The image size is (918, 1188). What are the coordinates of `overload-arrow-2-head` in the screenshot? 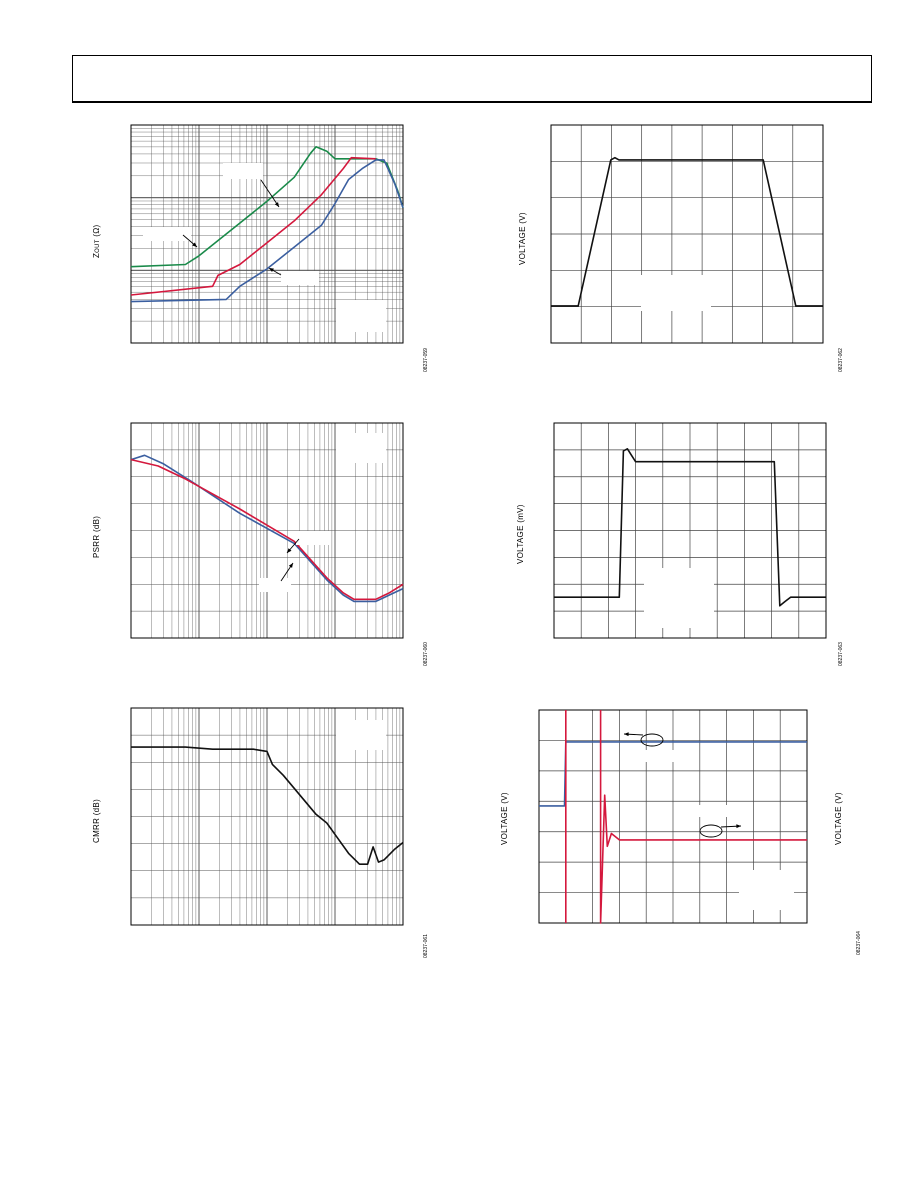 It's located at (738, 826).